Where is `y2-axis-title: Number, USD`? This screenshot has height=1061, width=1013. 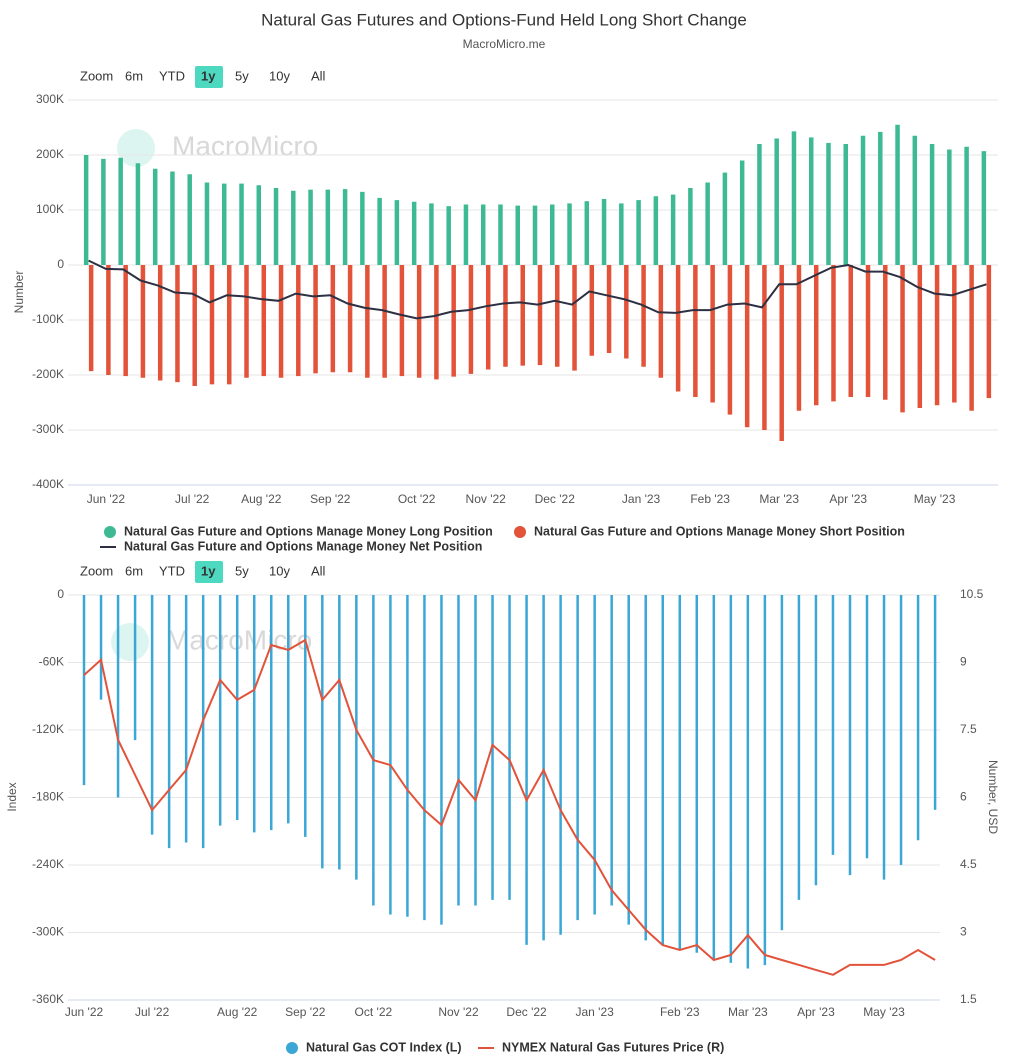 y2-axis-title: Number, USD is located at coordinates (993, 797).